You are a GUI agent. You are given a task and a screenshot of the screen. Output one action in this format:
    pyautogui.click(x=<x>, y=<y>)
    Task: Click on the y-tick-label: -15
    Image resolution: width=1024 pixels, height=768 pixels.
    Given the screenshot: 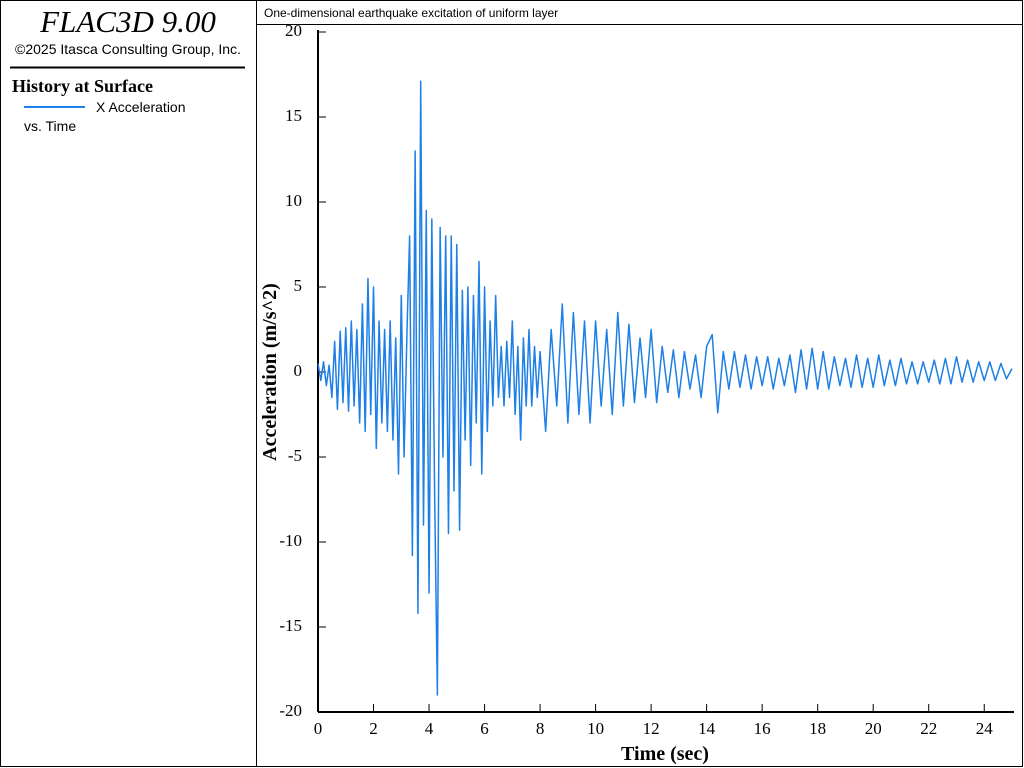 What is the action you would take?
    pyautogui.click(x=290, y=625)
    